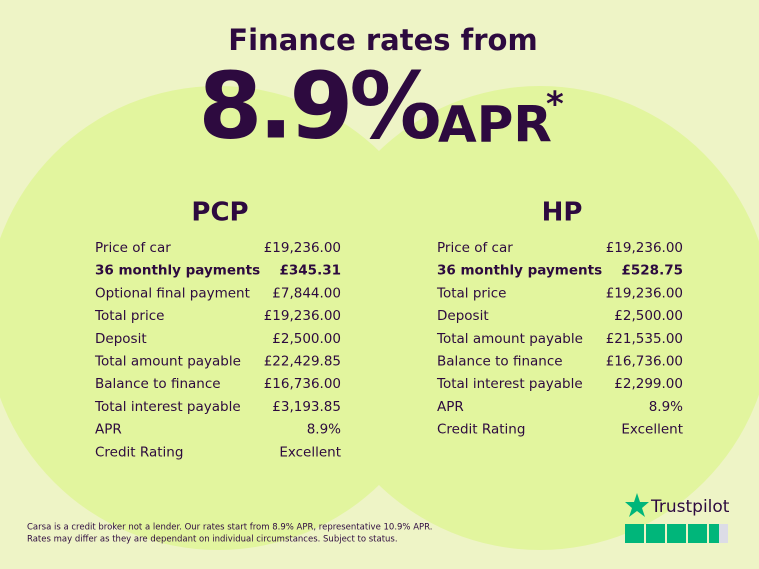 Image resolution: width=759 pixels, height=569 pixels. Describe the element at coordinates (306, 293) in the screenshot. I see `row-value: £7,844.00` at that location.